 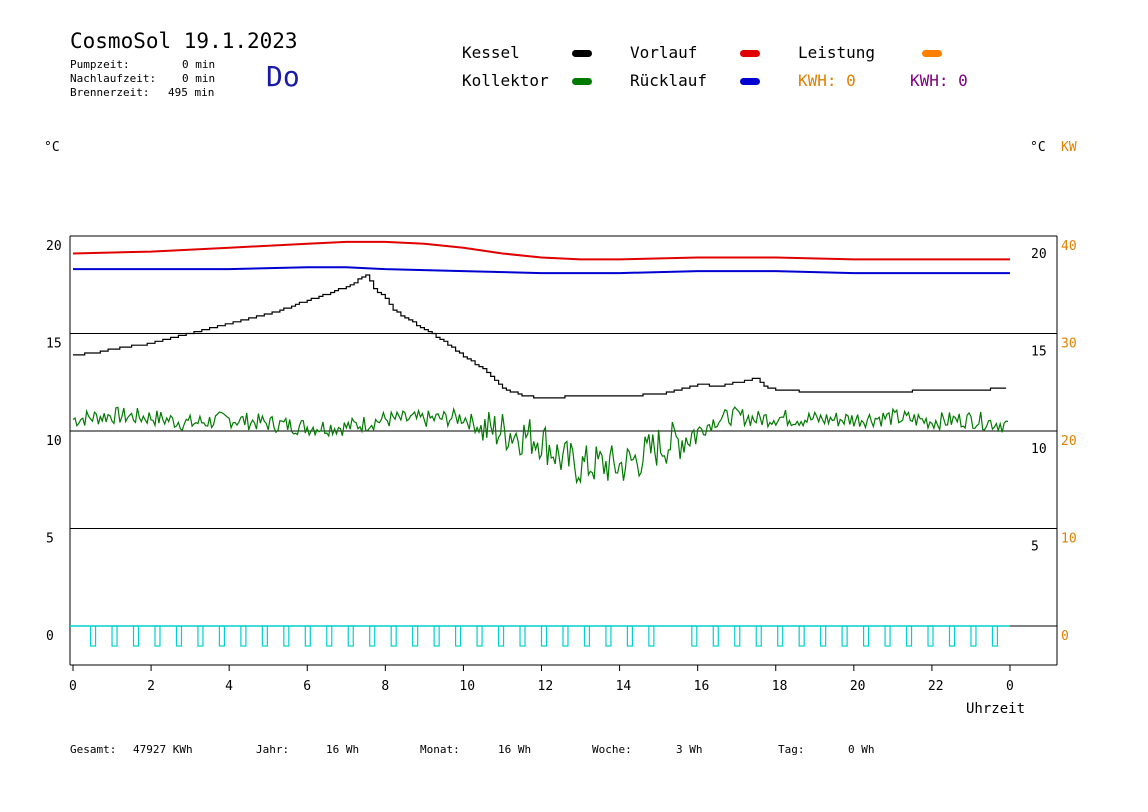 I want to click on x-tick-label: 16, so click(x=702, y=686).